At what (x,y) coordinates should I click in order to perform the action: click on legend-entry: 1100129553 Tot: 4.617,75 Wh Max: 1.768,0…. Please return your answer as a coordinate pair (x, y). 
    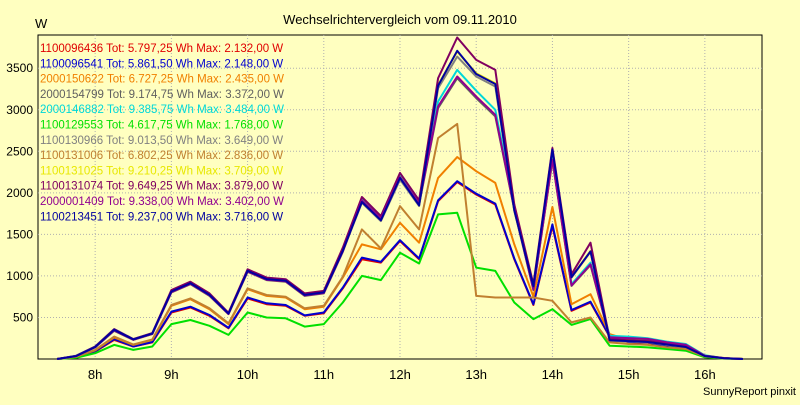
    Looking at the image, I should click on (161, 126).